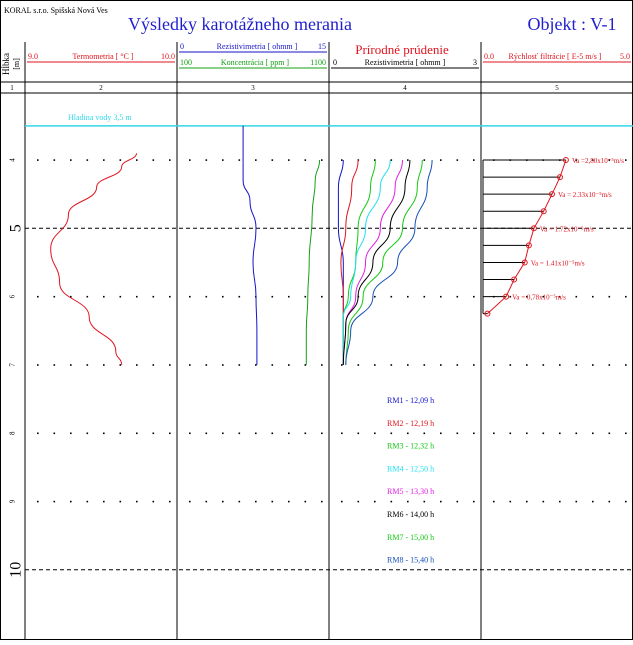 Image resolution: width=633 pixels, height=645 pixels. Describe the element at coordinates (335, 62) in the screenshot. I see `track4-min: 0` at that location.